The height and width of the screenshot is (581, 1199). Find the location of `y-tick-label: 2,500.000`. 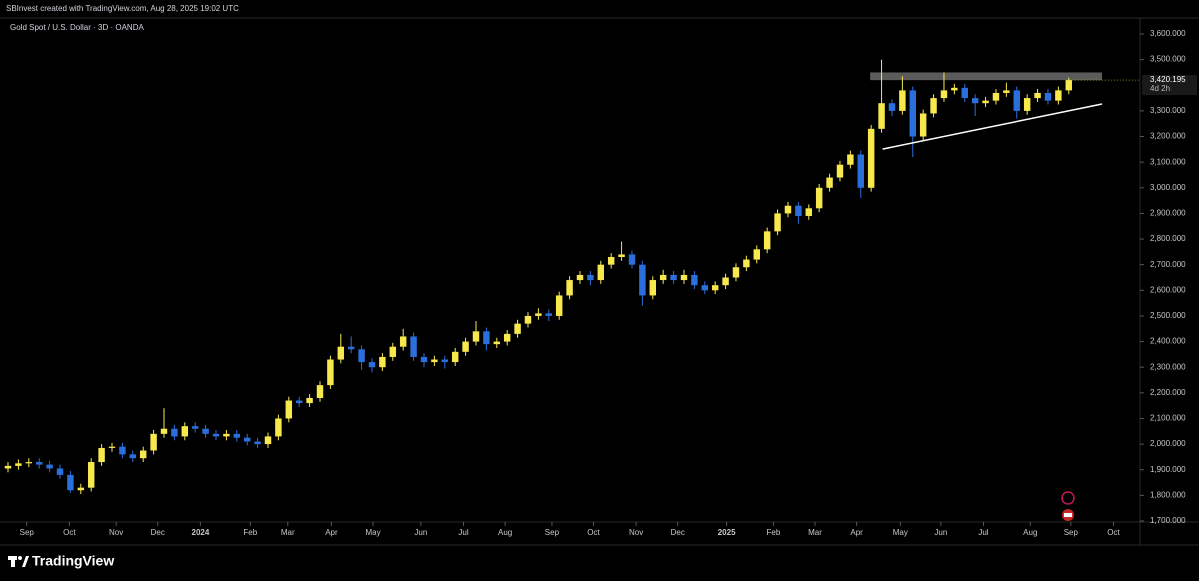

y-tick-label: 2,500.000 is located at coordinates (1168, 315).